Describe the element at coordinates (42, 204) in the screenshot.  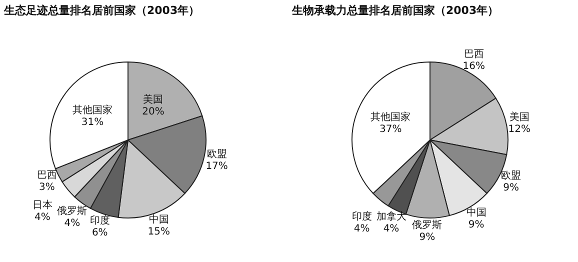
I see `slice-label: 日本` at that location.